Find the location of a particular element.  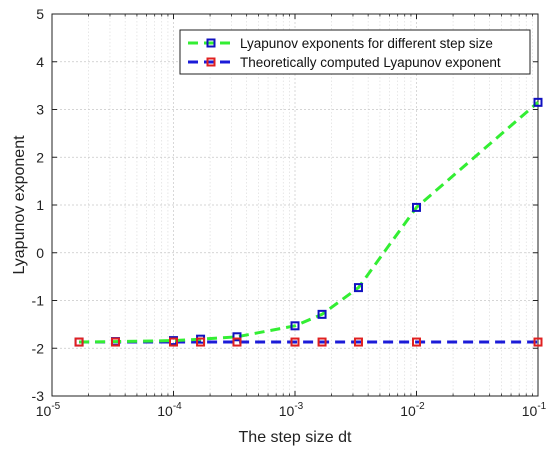

x-tick-label: 10⁻⁵ is located at coordinates (48, 410).